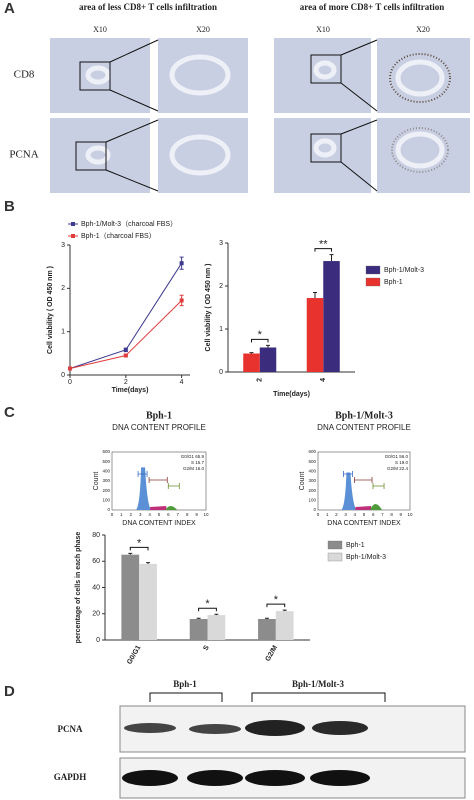 This screenshot has width=474, height=800. Describe the element at coordinates (349, 491) in the screenshot. I see `g1-peak` at that location.